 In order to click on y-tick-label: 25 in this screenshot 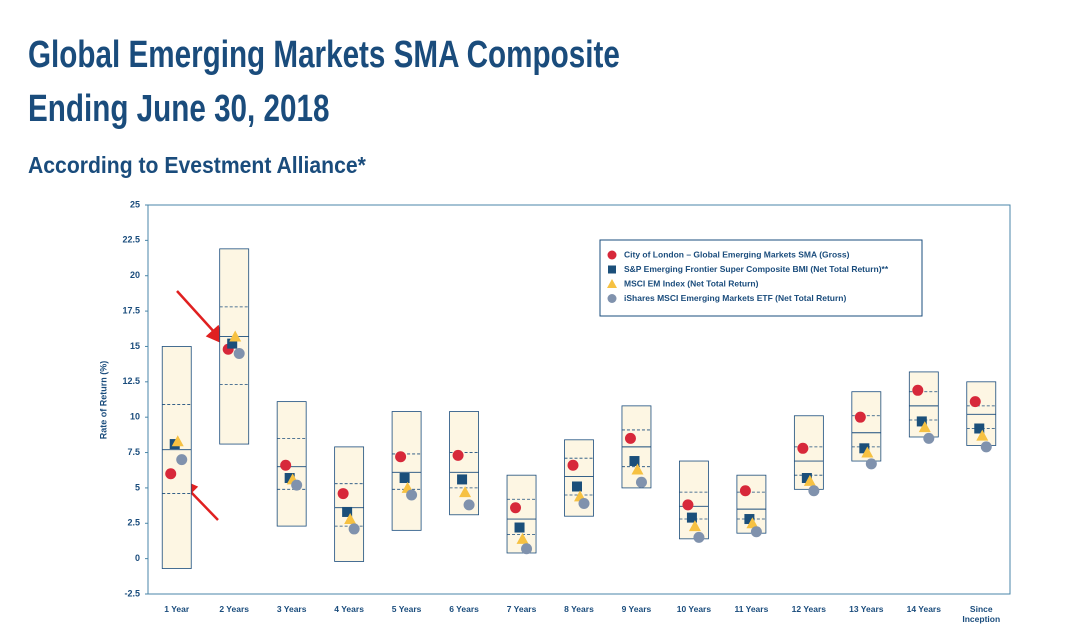, I will do `click(135, 204)`.